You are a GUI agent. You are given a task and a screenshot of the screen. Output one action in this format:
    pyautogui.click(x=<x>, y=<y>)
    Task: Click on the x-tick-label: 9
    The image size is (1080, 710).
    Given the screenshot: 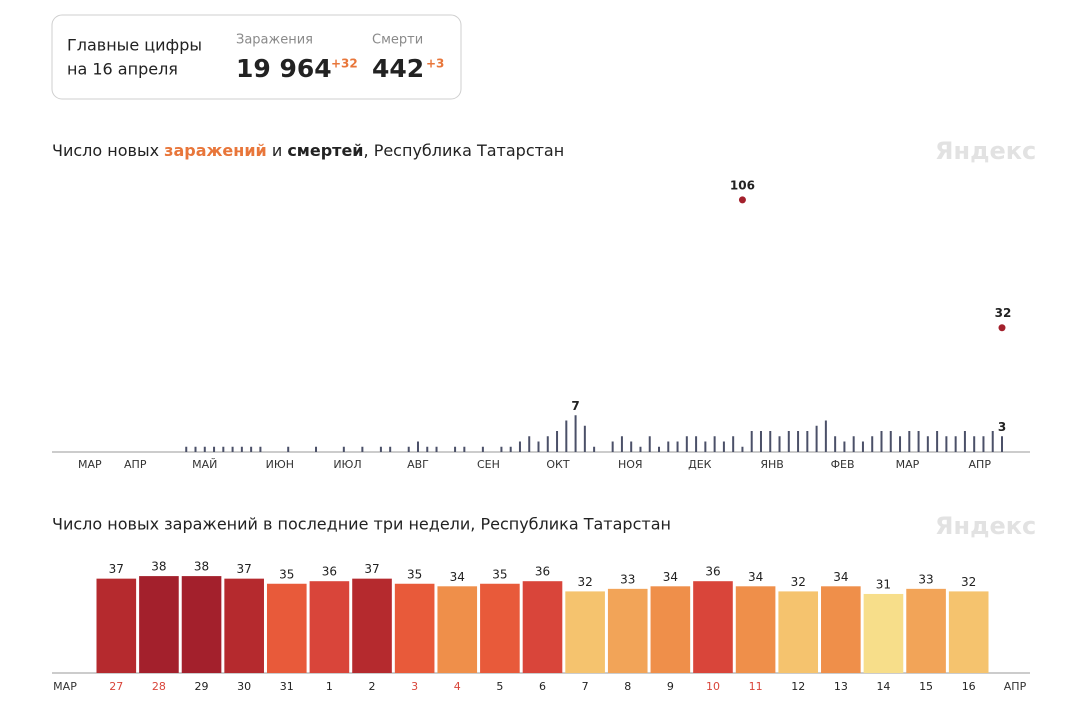 What is the action you would take?
    pyautogui.click(x=670, y=686)
    